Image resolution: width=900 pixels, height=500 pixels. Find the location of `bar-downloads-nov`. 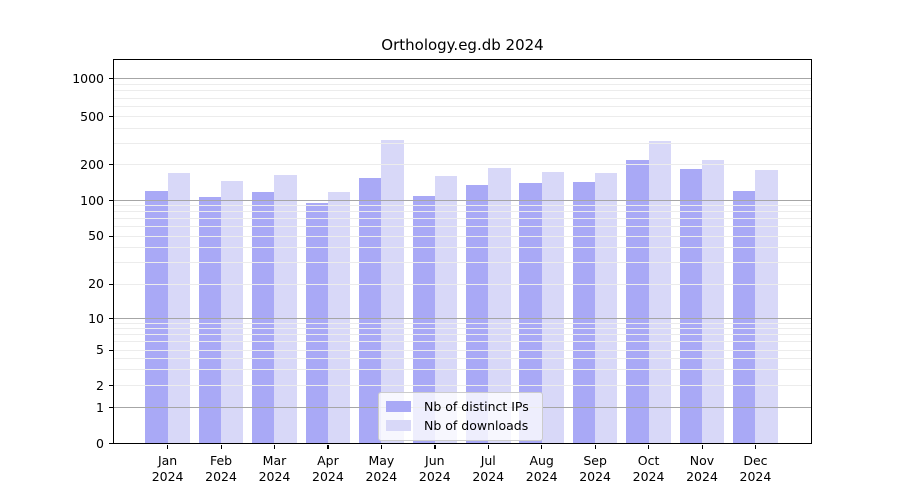

bar-downloads-nov is located at coordinates (713, 301).